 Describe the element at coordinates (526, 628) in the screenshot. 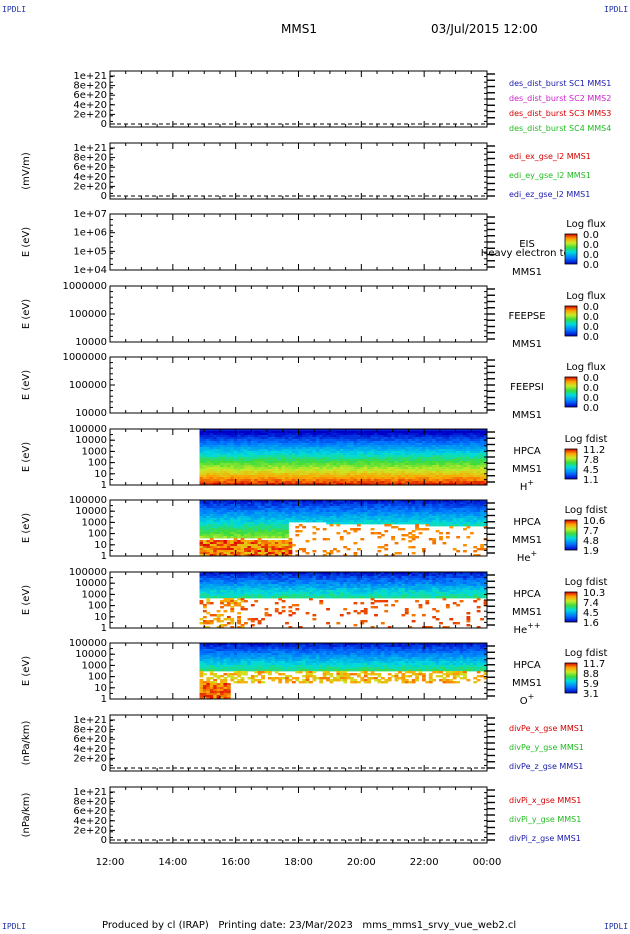

I see `panel-7-species-label: He++` at that location.